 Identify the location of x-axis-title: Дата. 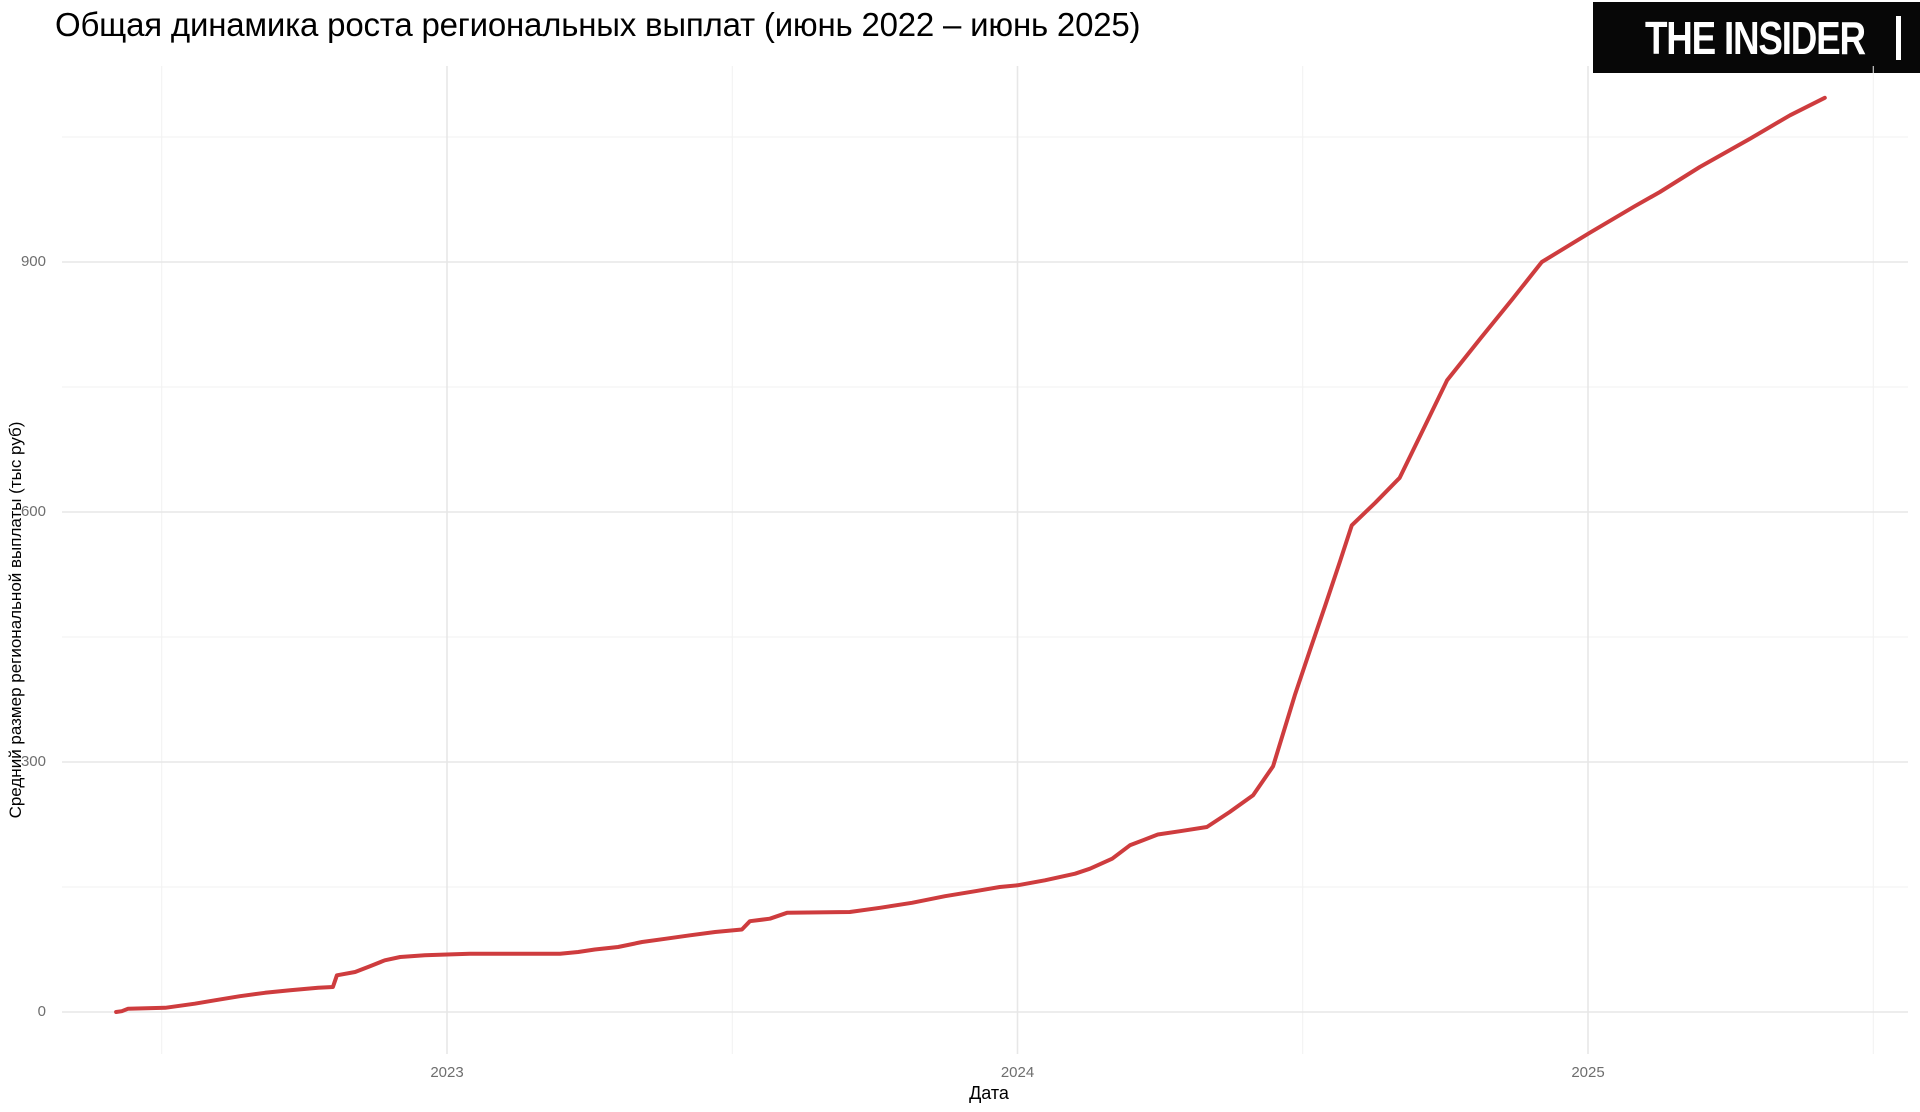
(989, 1093).